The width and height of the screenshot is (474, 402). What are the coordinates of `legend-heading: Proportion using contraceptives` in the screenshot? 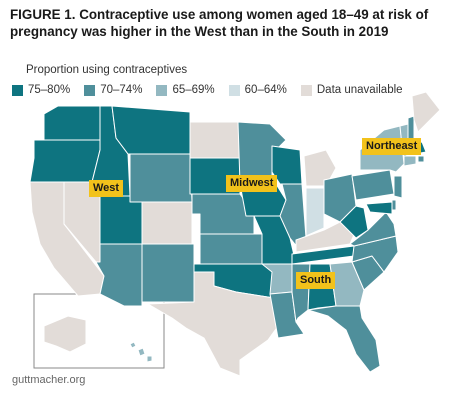 It's located at (107, 70).